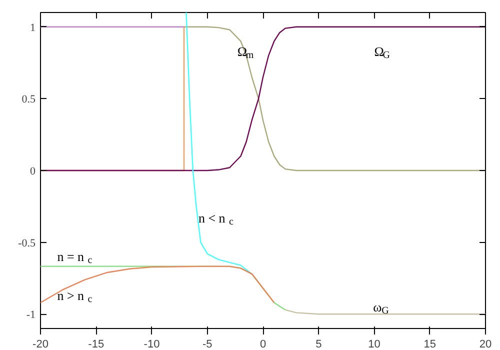  I want to click on x-tick-label: 20, so click(485, 344).